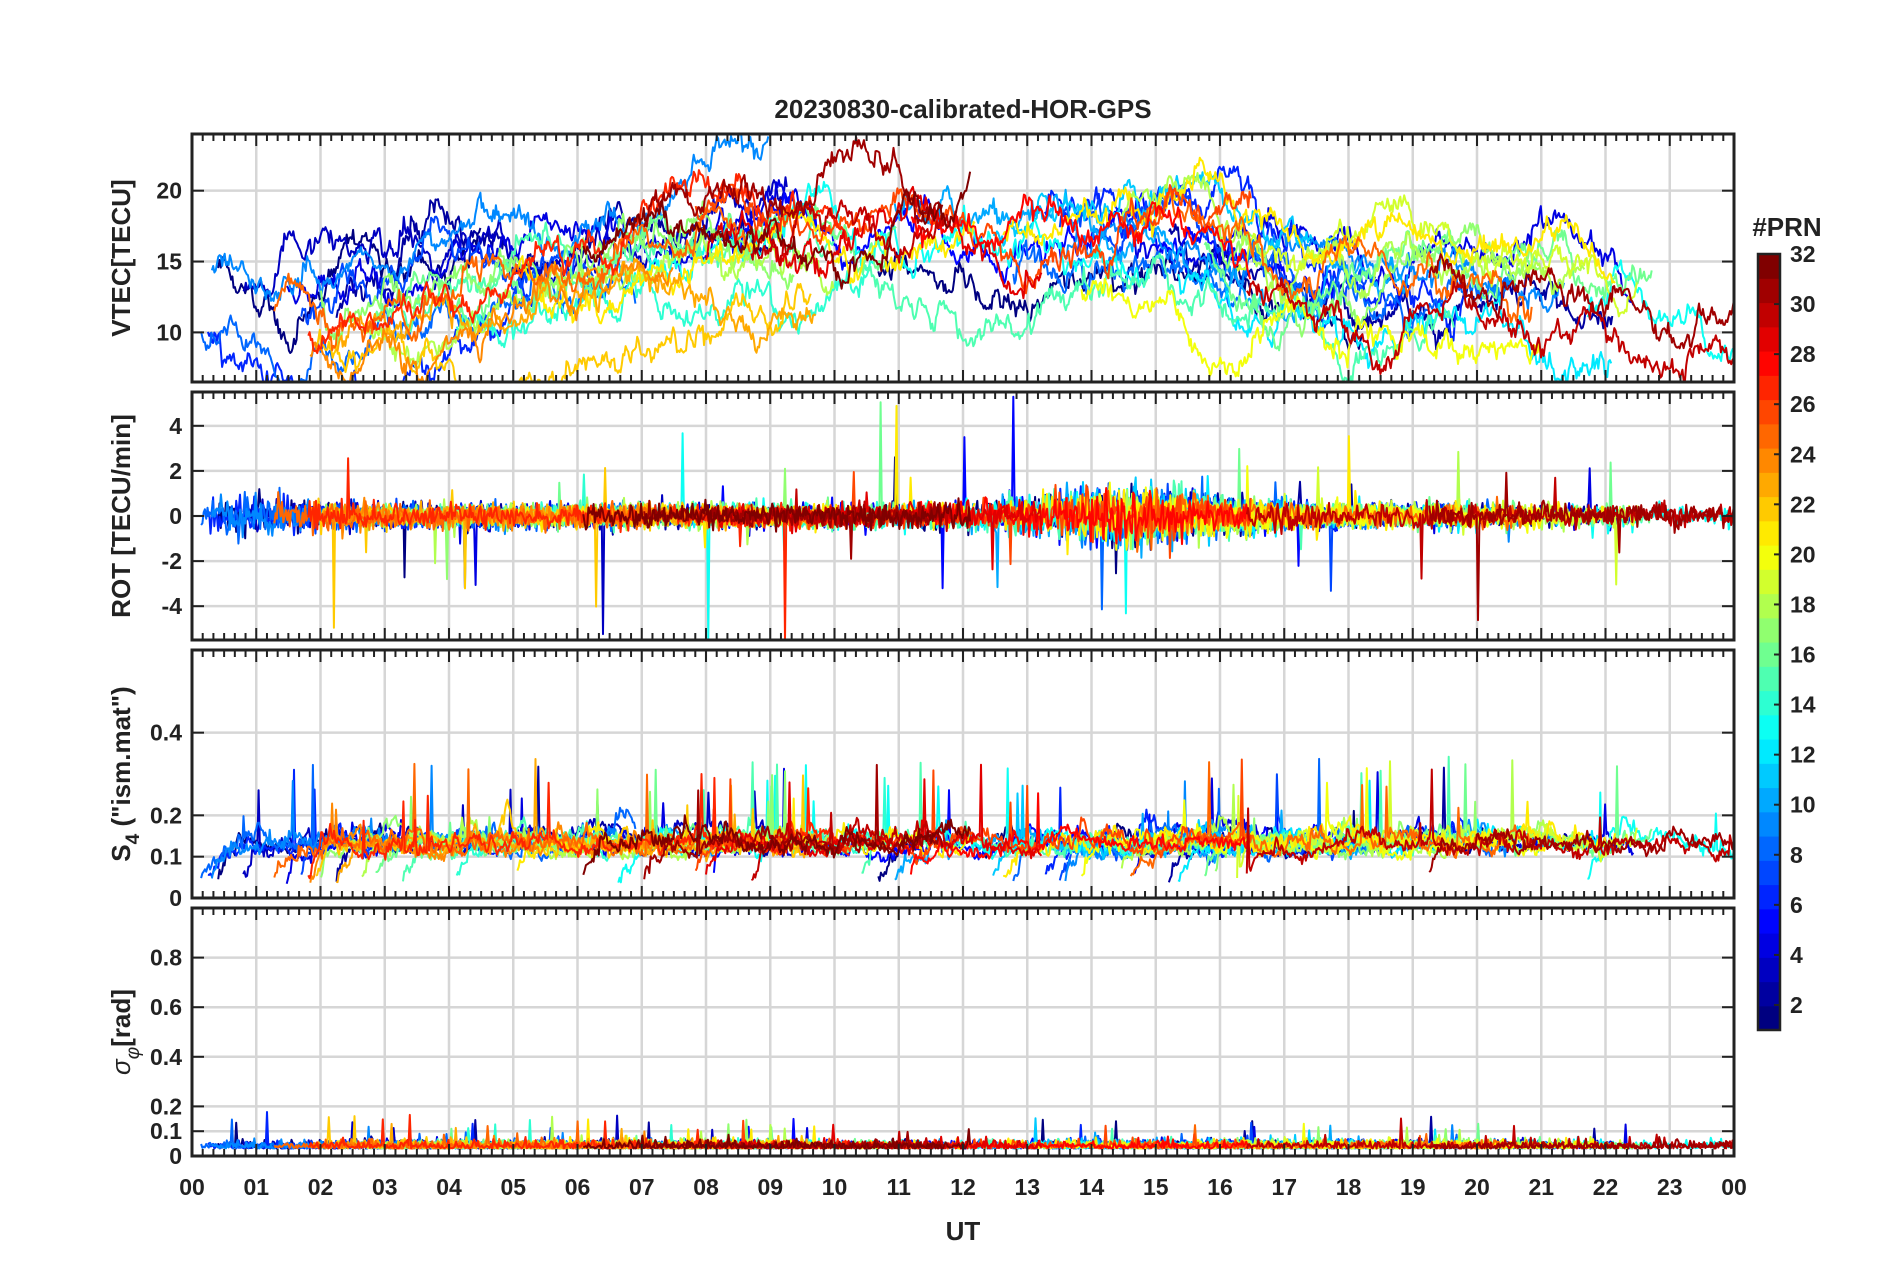  I want to click on x-tick-label: 04, so click(449, 1187).